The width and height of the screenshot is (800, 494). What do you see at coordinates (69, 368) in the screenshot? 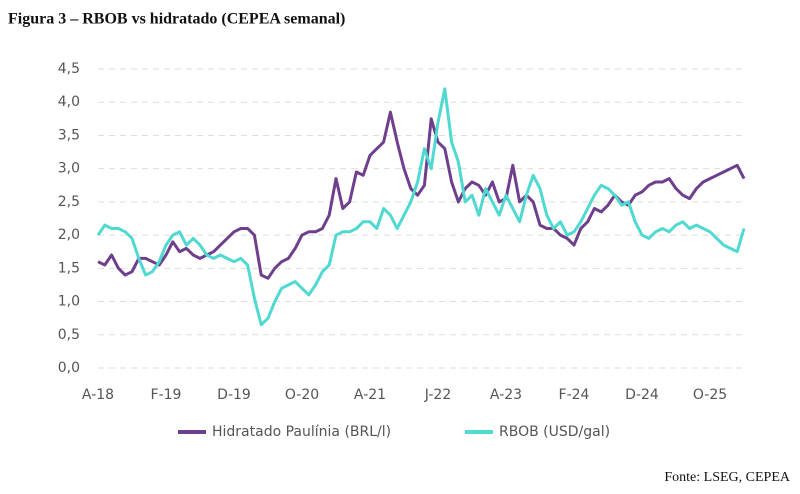
I see `y-tick-label: 0,0` at bounding box center [69, 368].